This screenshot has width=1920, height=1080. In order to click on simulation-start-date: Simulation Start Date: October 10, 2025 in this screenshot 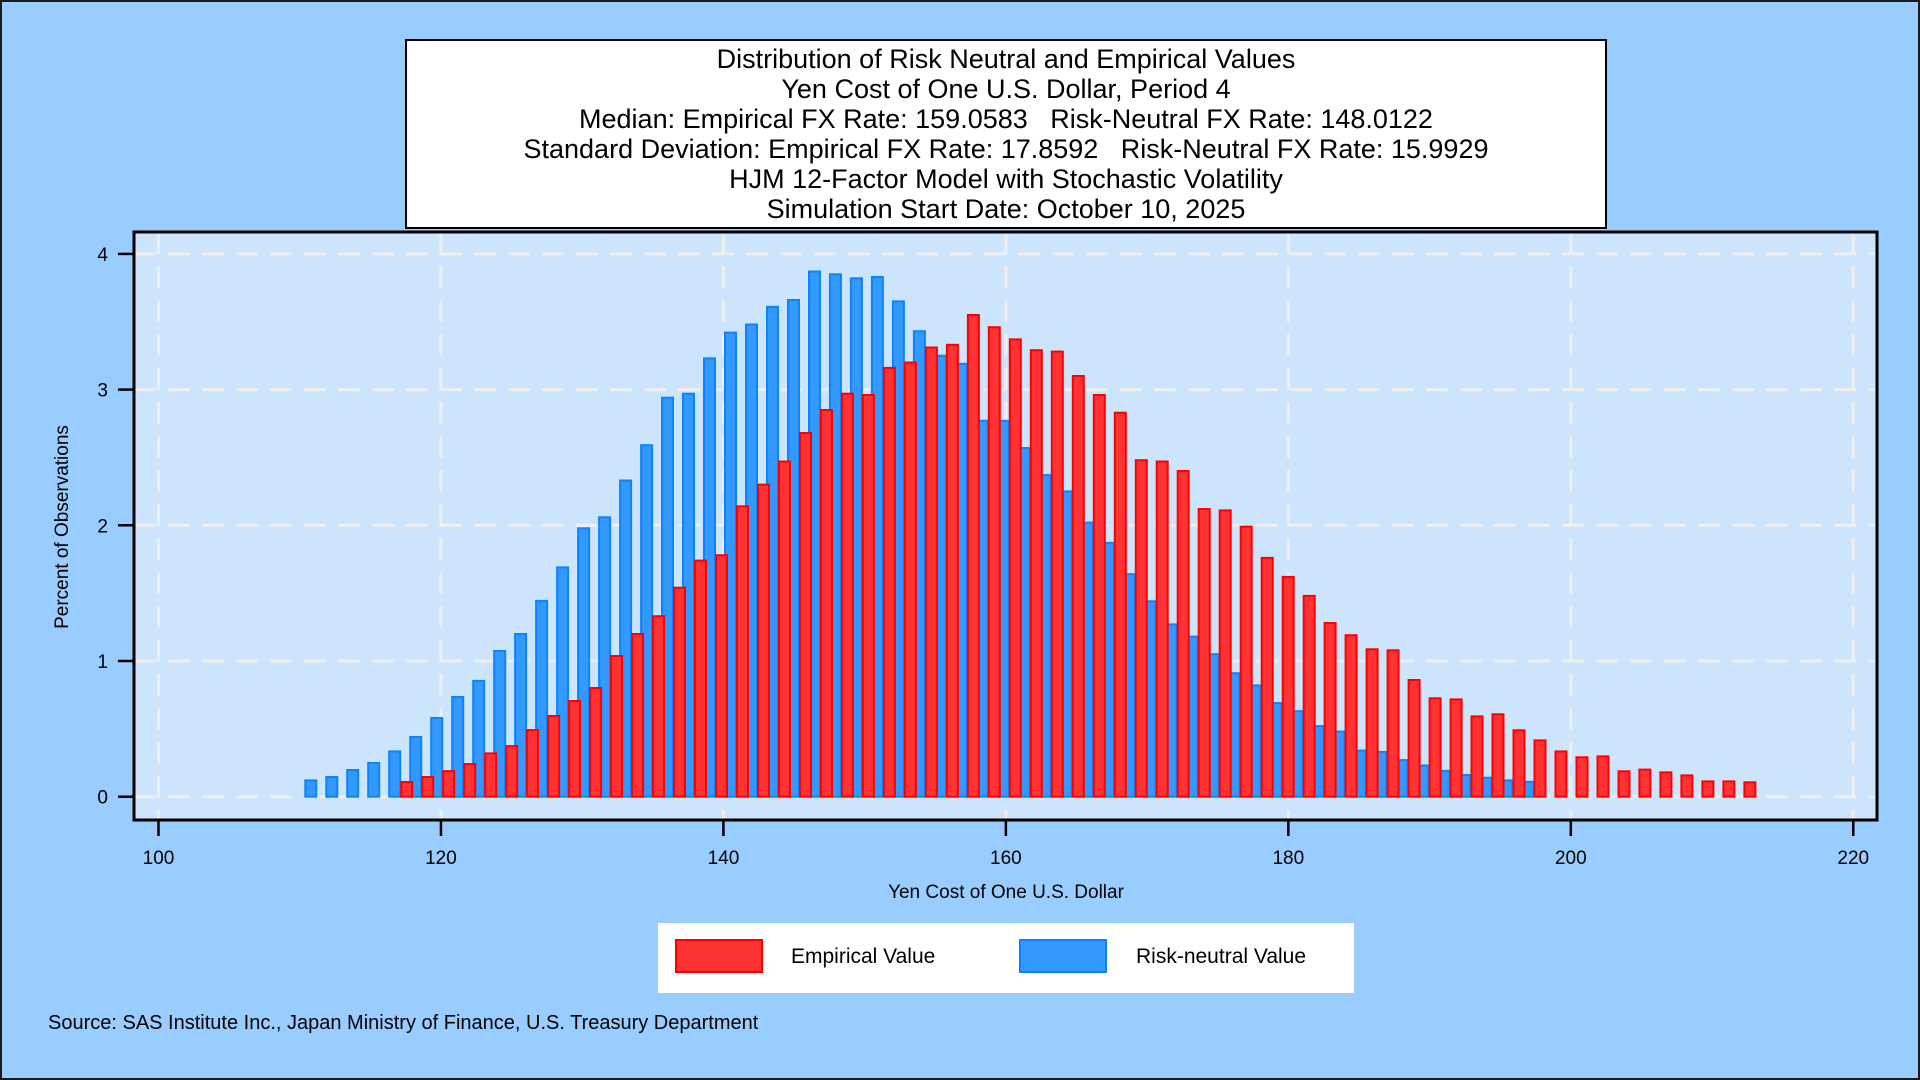, I will do `click(1006, 209)`.